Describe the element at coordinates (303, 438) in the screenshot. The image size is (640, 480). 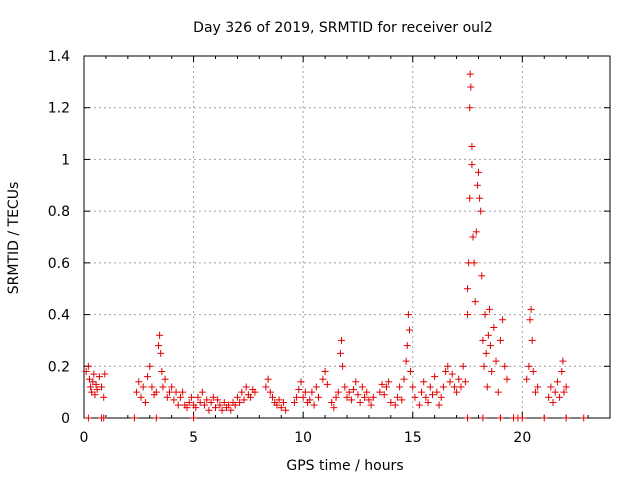
I see `x-tick-label: 10` at that location.